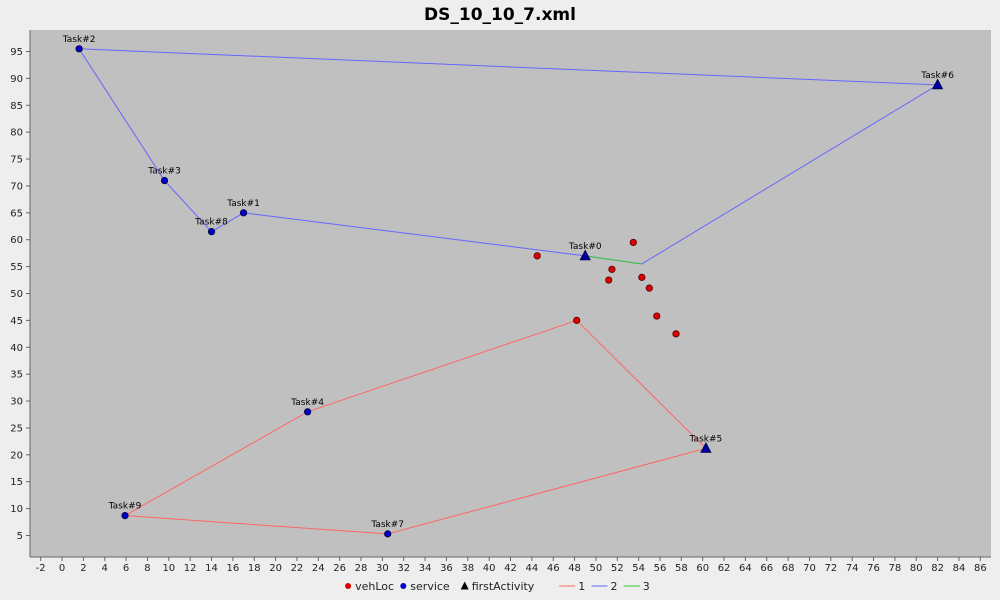 The width and height of the screenshot is (1000, 600). What do you see at coordinates (636, 586) in the screenshot?
I see `legend-item-3: 3` at bounding box center [636, 586].